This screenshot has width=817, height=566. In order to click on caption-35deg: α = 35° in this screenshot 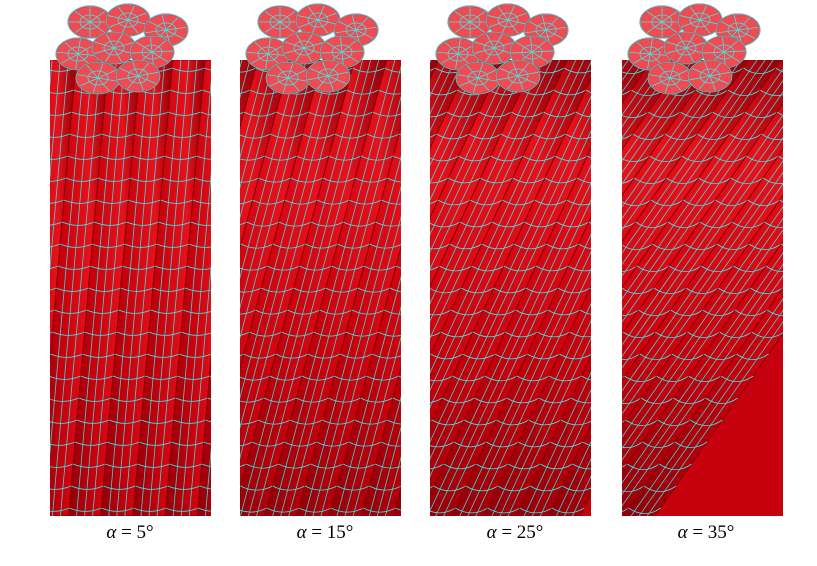, I will do `click(706, 533)`.